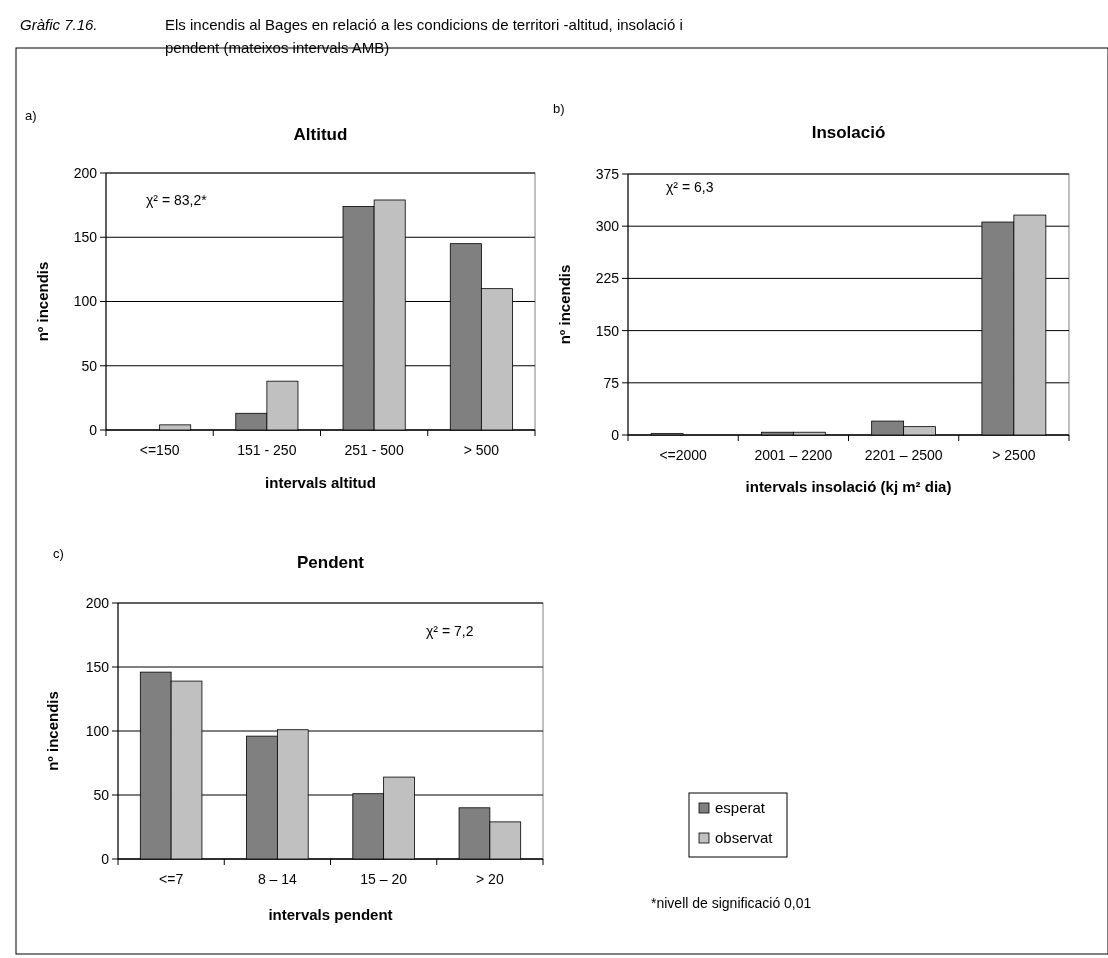 This screenshot has width=1108, height=958. What do you see at coordinates (267, 450) in the screenshot?
I see `x-tick-label: 151 - 250` at bounding box center [267, 450].